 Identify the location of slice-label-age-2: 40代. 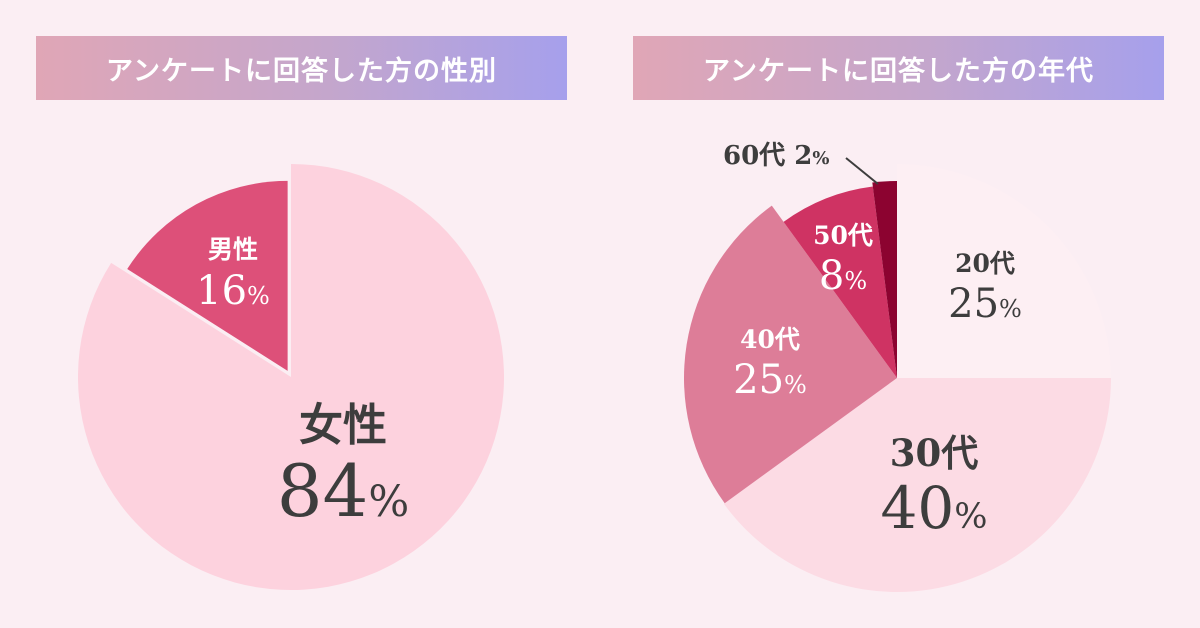
(770, 339).